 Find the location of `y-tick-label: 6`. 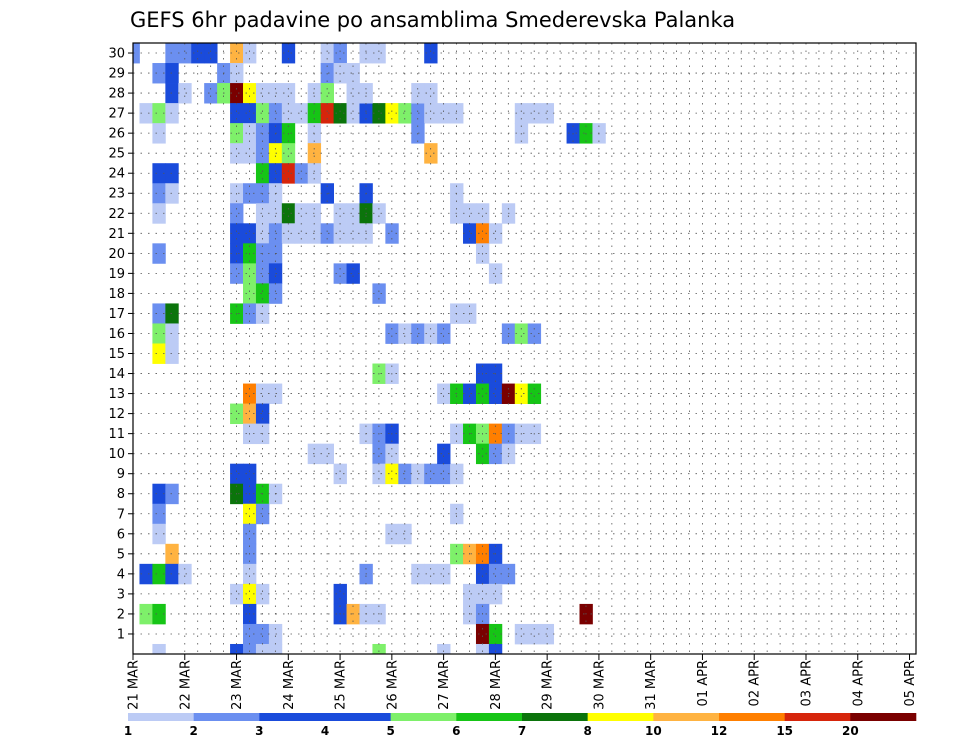

y-tick-label: 6 is located at coordinates (121, 534).